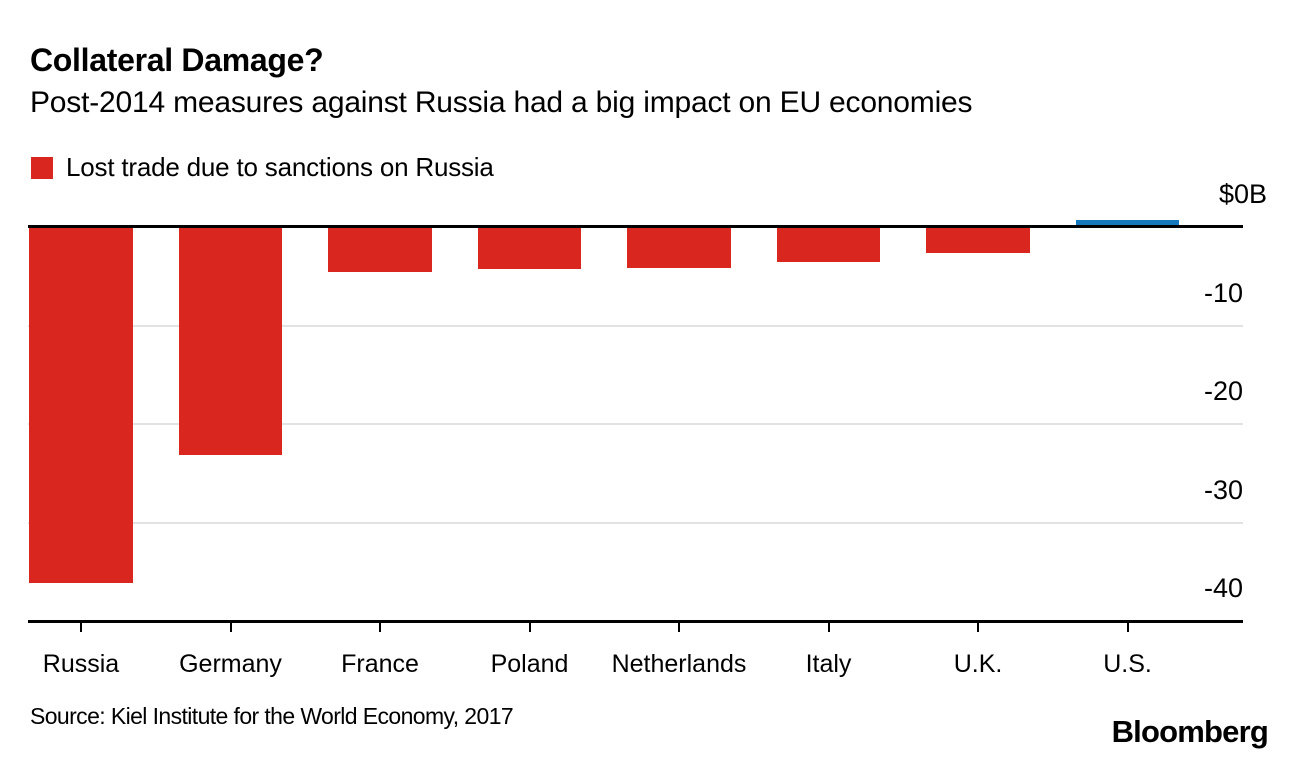 This screenshot has height=760, width=1296. What do you see at coordinates (529, 248) in the screenshot?
I see `bar-poland` at bounding box center [529, 248].